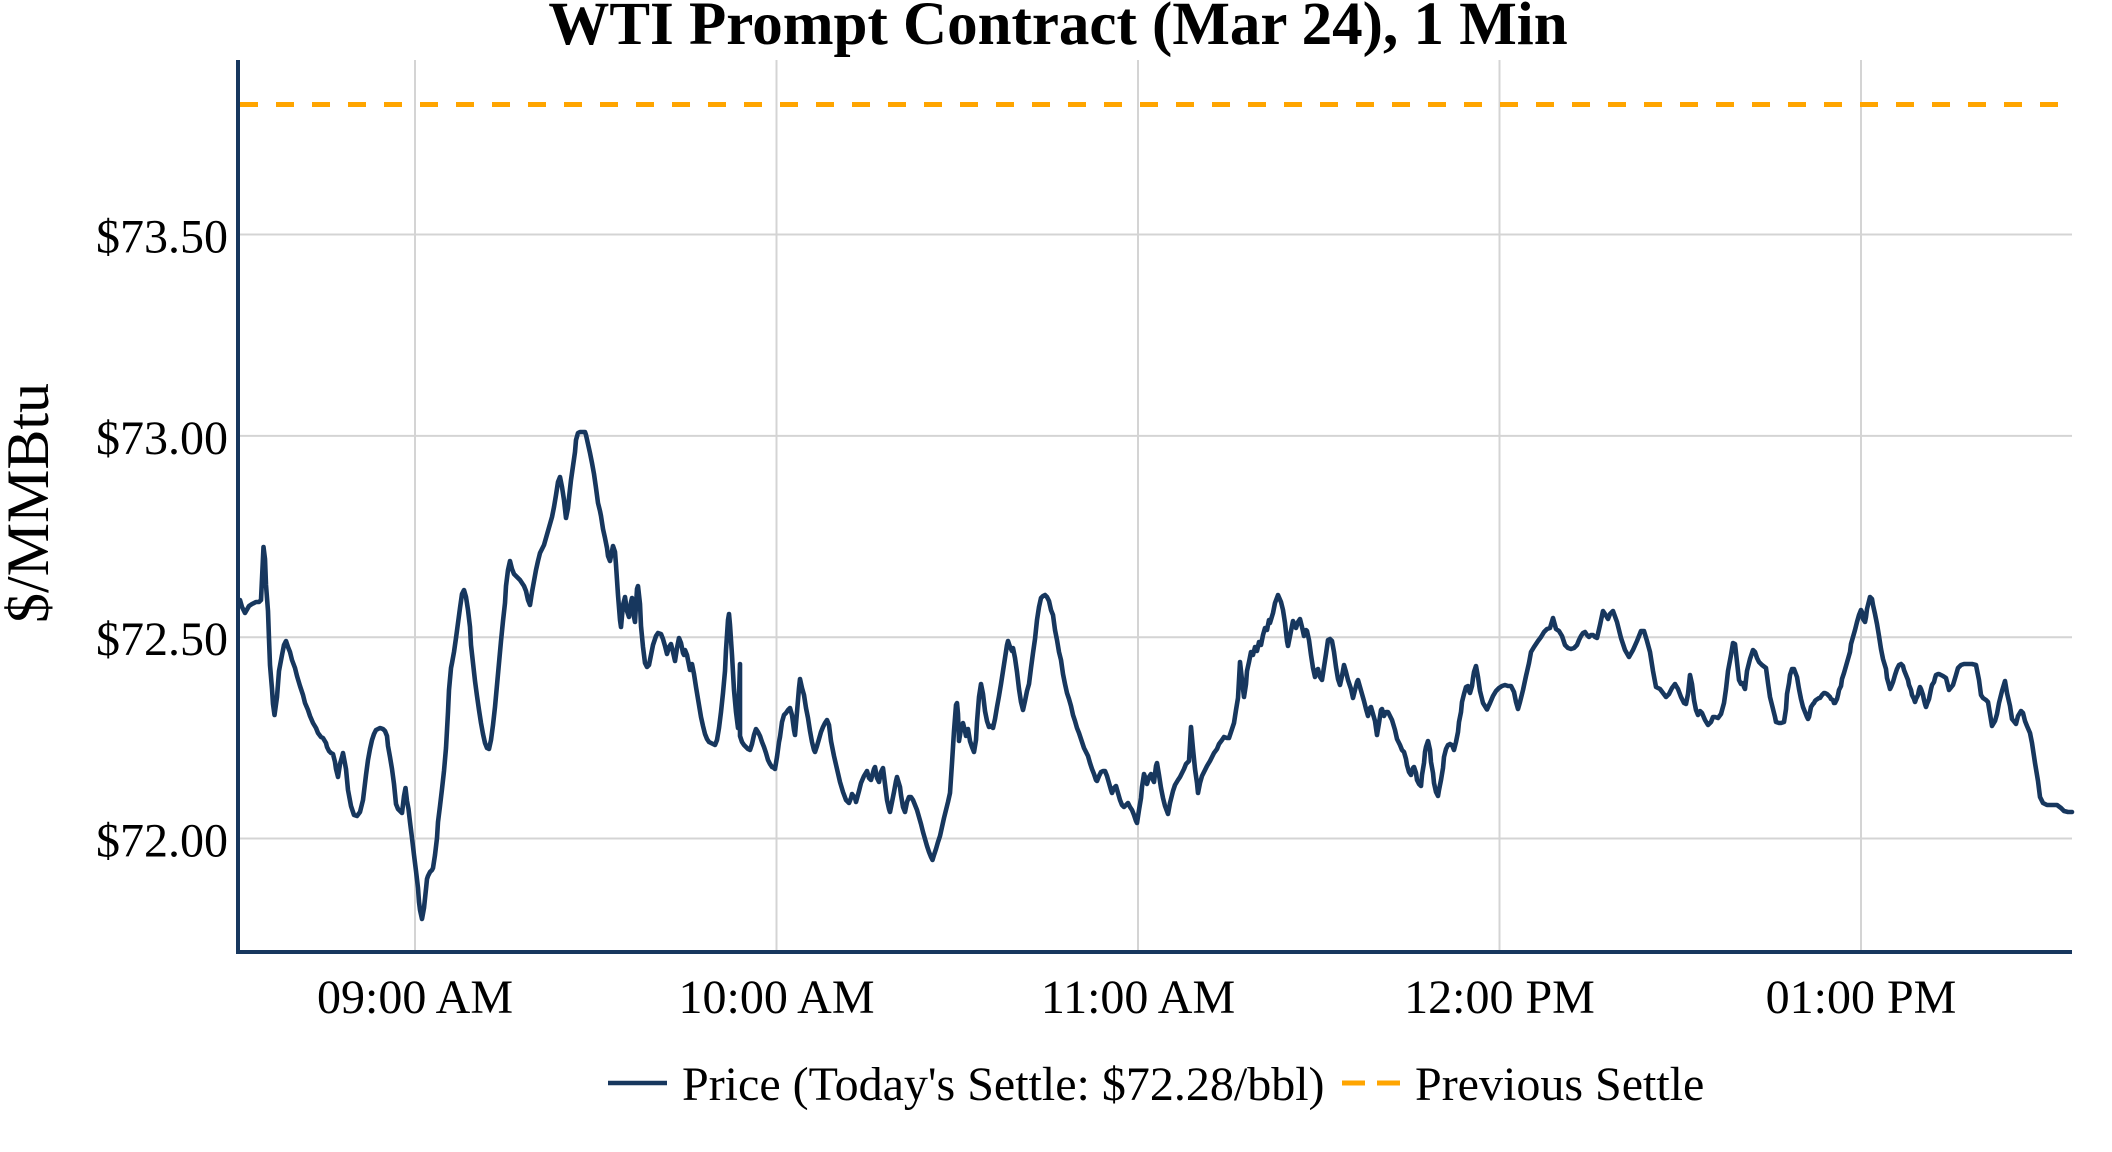 The image size is (2112, 1152). Describe the element at coordinates (162, 438) in the screenshot. I see `svg-text: $73.00` at that location.